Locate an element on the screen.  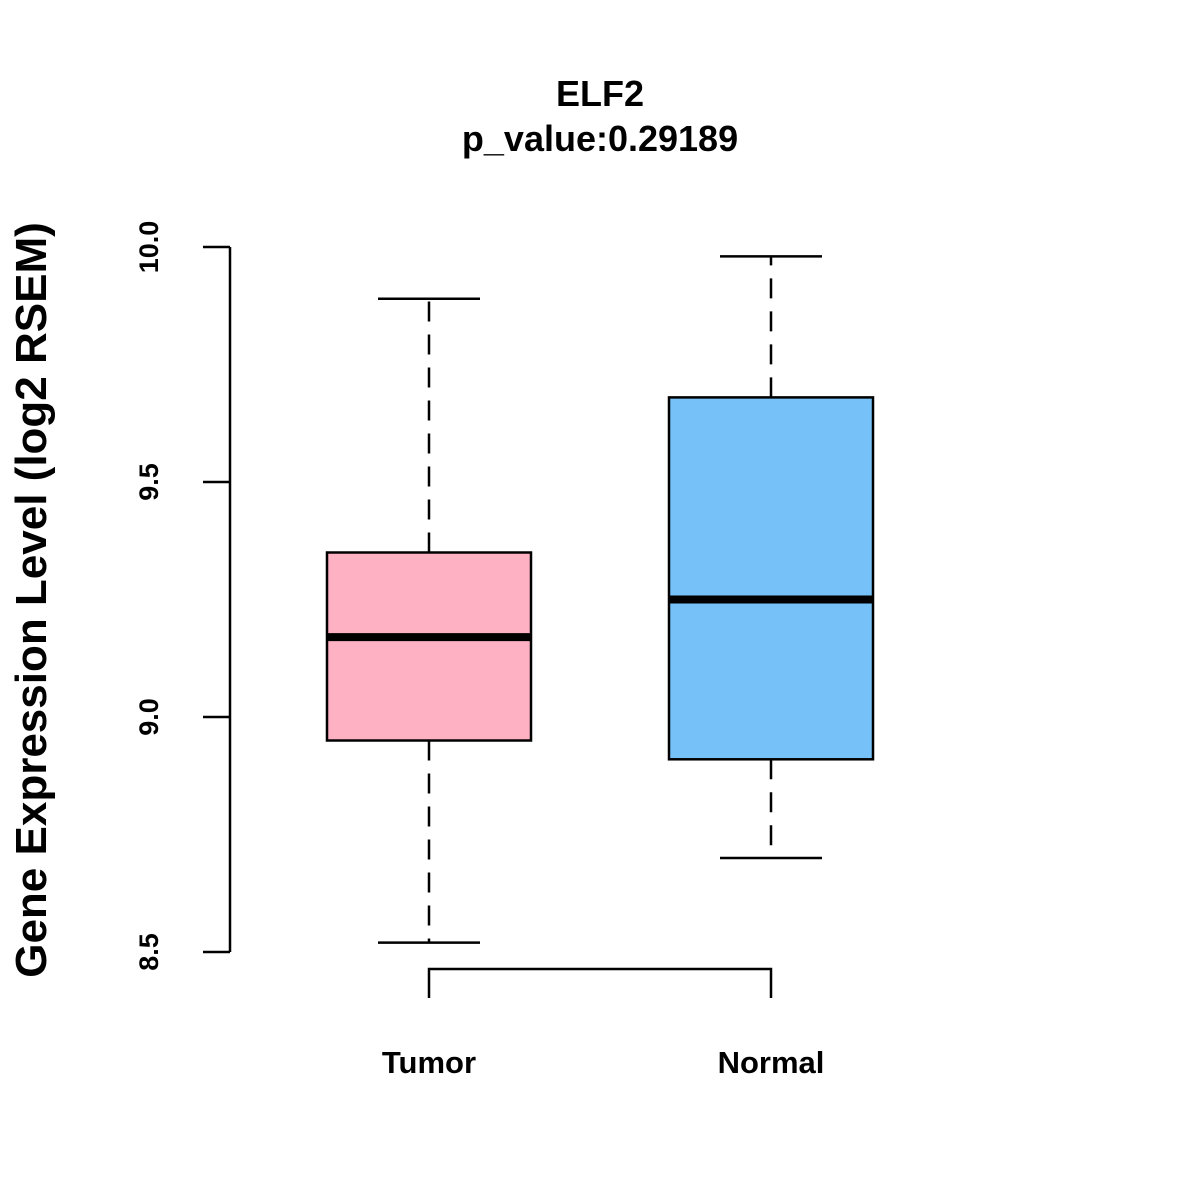
y-tick-label: 8.5 is located at coordinates (149, 952).